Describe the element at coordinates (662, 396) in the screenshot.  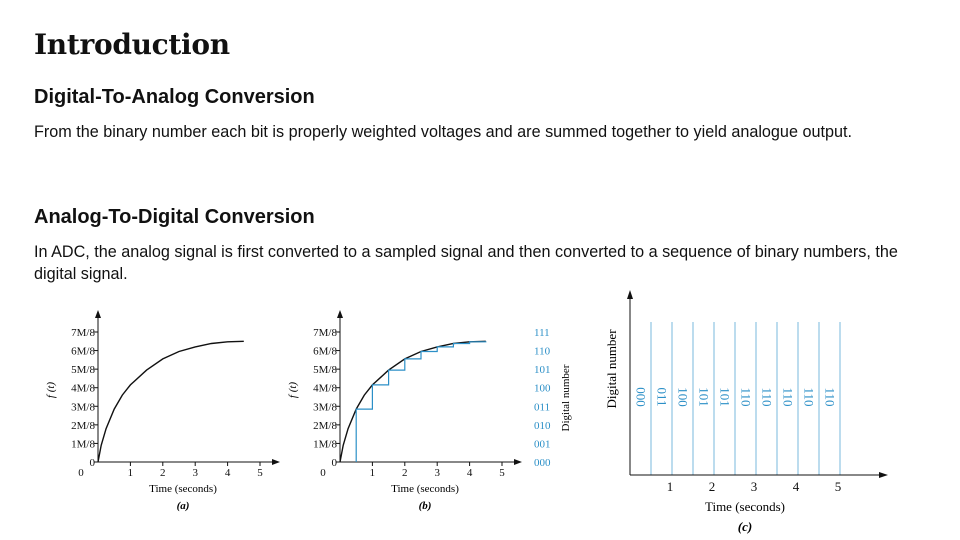
I see `digital-code: 011` at that location.